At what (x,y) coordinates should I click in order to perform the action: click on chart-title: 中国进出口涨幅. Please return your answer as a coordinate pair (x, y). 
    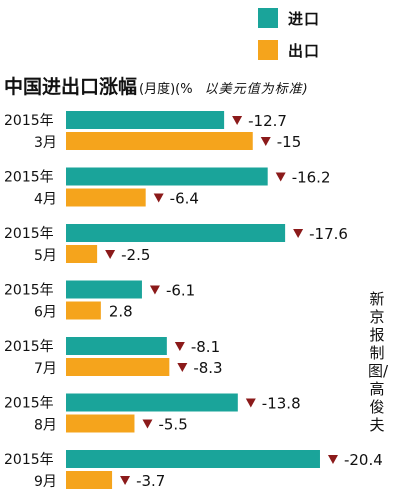
    Looking at the image, I should click on (71, 87).